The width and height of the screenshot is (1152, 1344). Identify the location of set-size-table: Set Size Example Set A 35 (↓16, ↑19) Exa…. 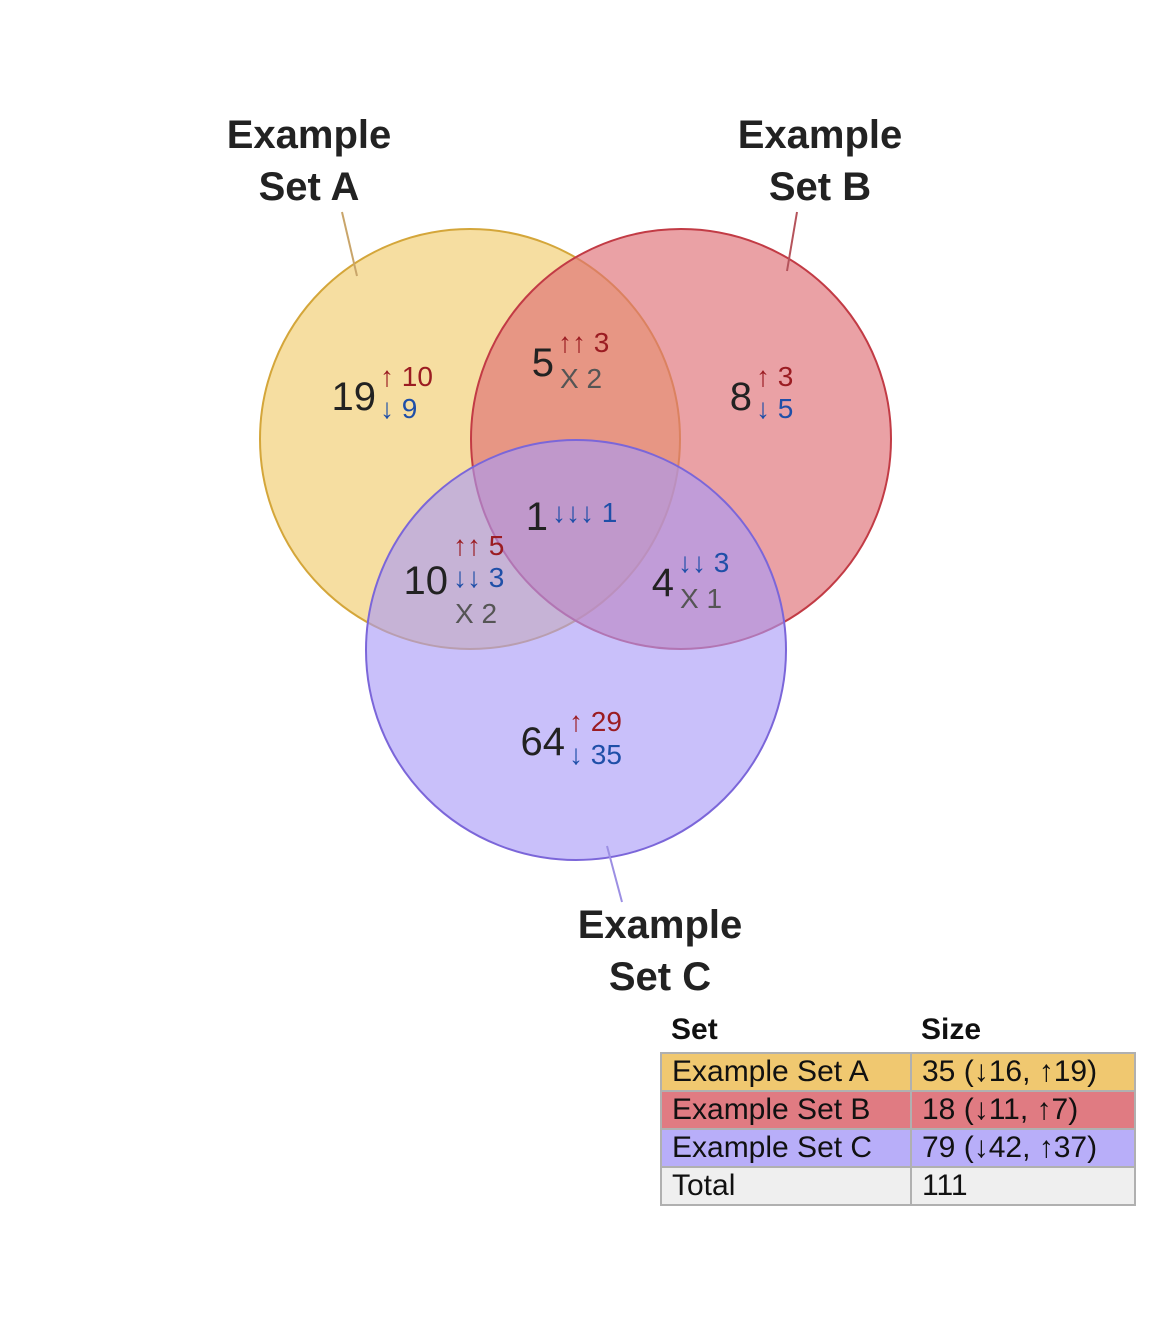
(898, 1107).